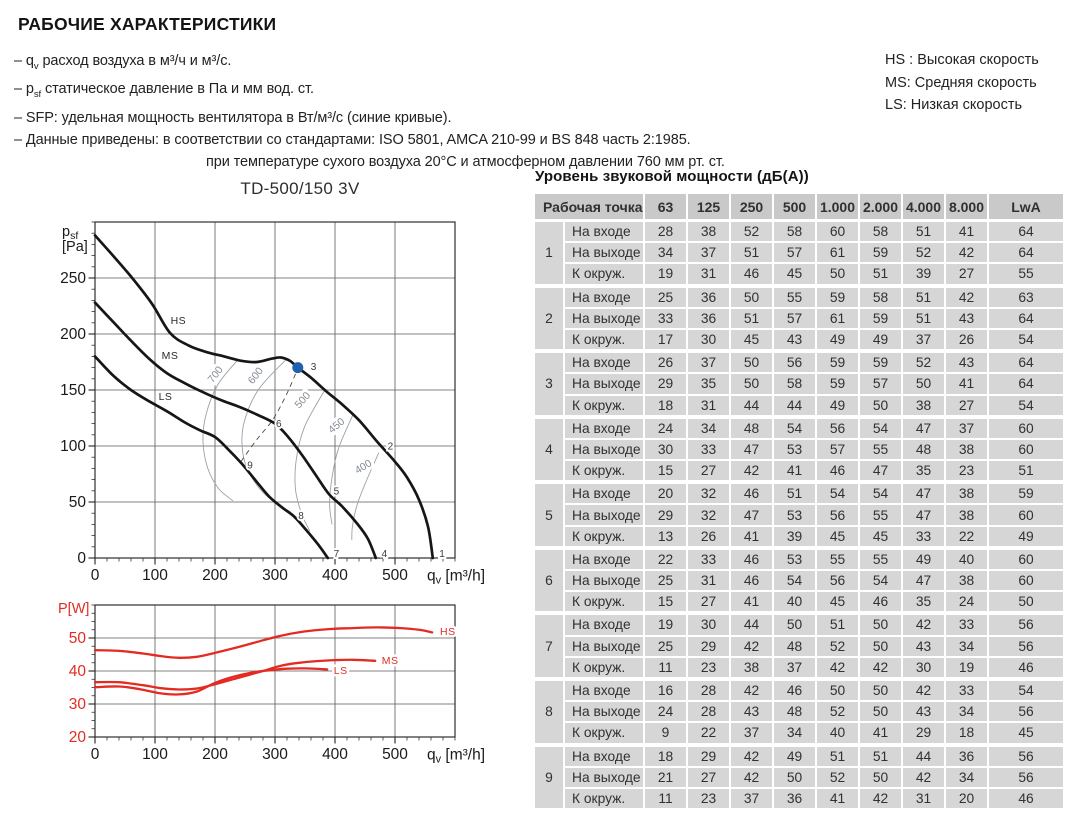 The height and width of the screenshot is (834, 1074). I want to click on value-cell: 17, so click(665, 339).